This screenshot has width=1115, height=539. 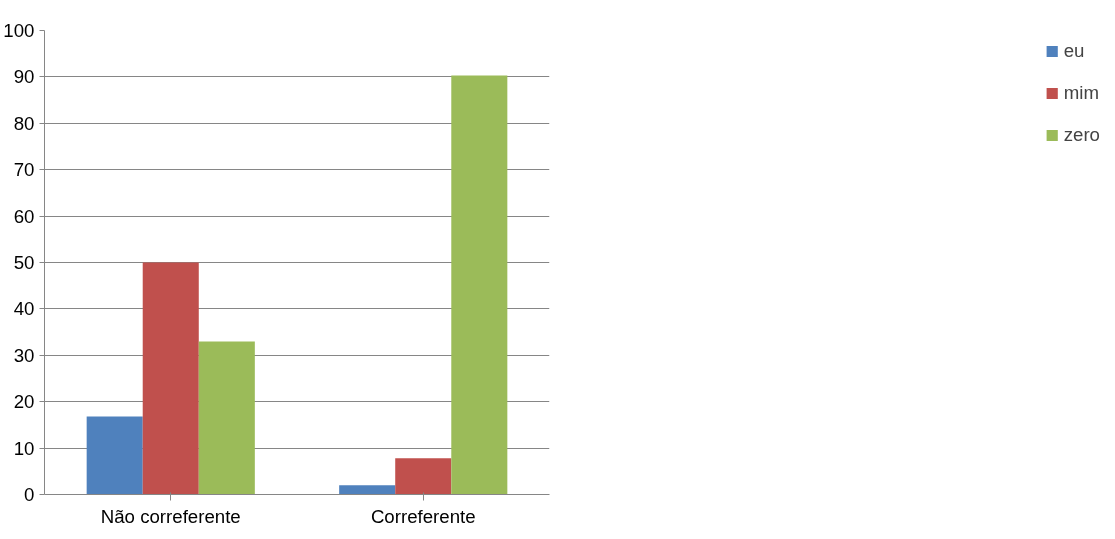 What do you see at coordinates (24, 309) in the screenshot?
I see `y-tick-label: 40` at bounding box center [24, 309].